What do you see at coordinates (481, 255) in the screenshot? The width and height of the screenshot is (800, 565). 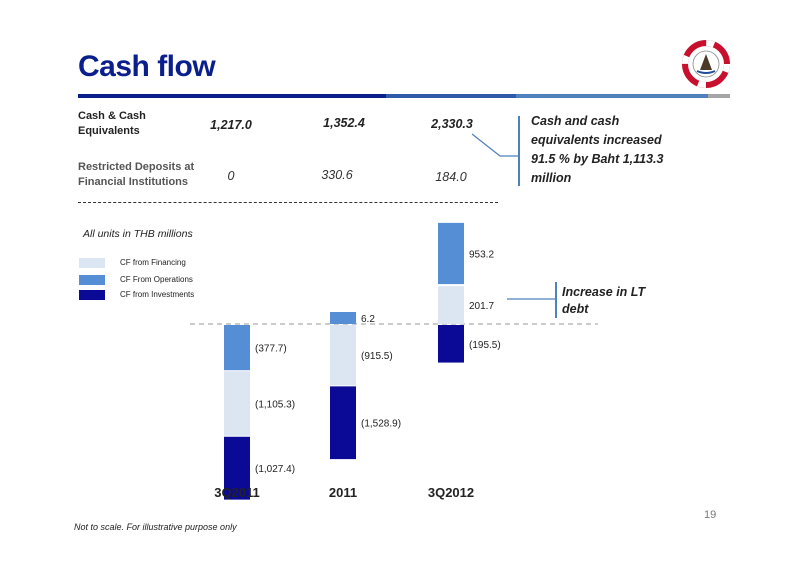 I see `bar-label-cf-from-operations-3q2012: 953.2` at bounding box center [481, 255].